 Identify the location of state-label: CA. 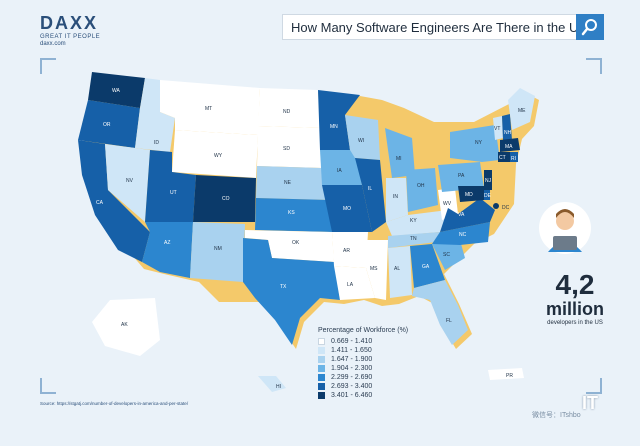
(100, 203).